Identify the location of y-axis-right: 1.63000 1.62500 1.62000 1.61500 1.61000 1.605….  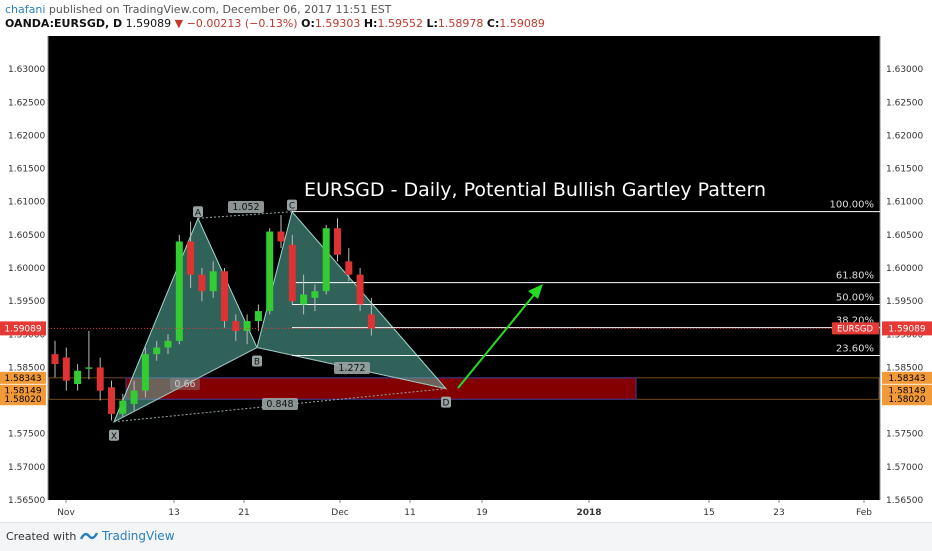
(901, 271).